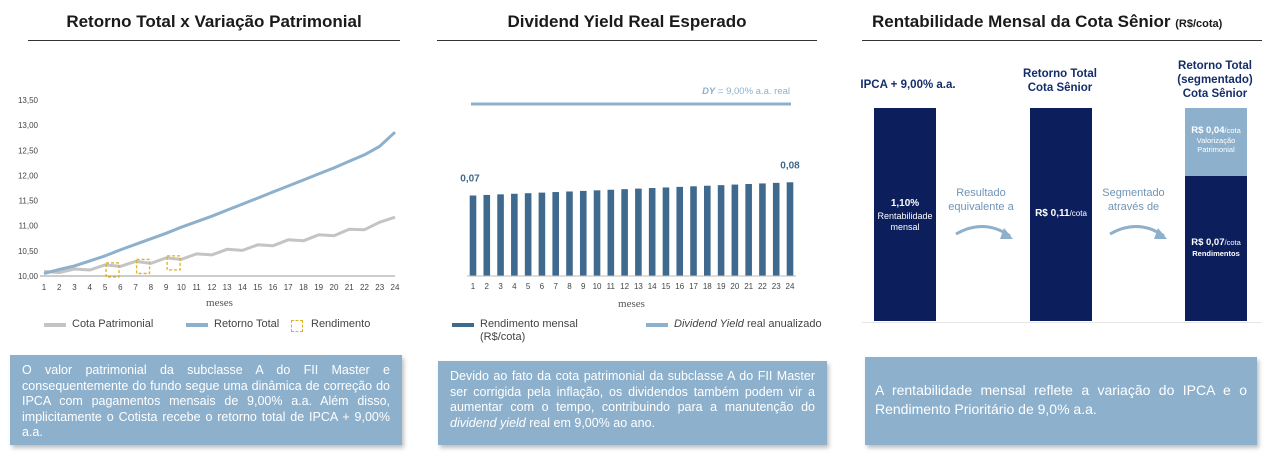 Image resolution: width=1269 pixels, height=470 pixels. I want to click on middle-description-text-2: real em 9,00% ao ano., so click(590, 422).